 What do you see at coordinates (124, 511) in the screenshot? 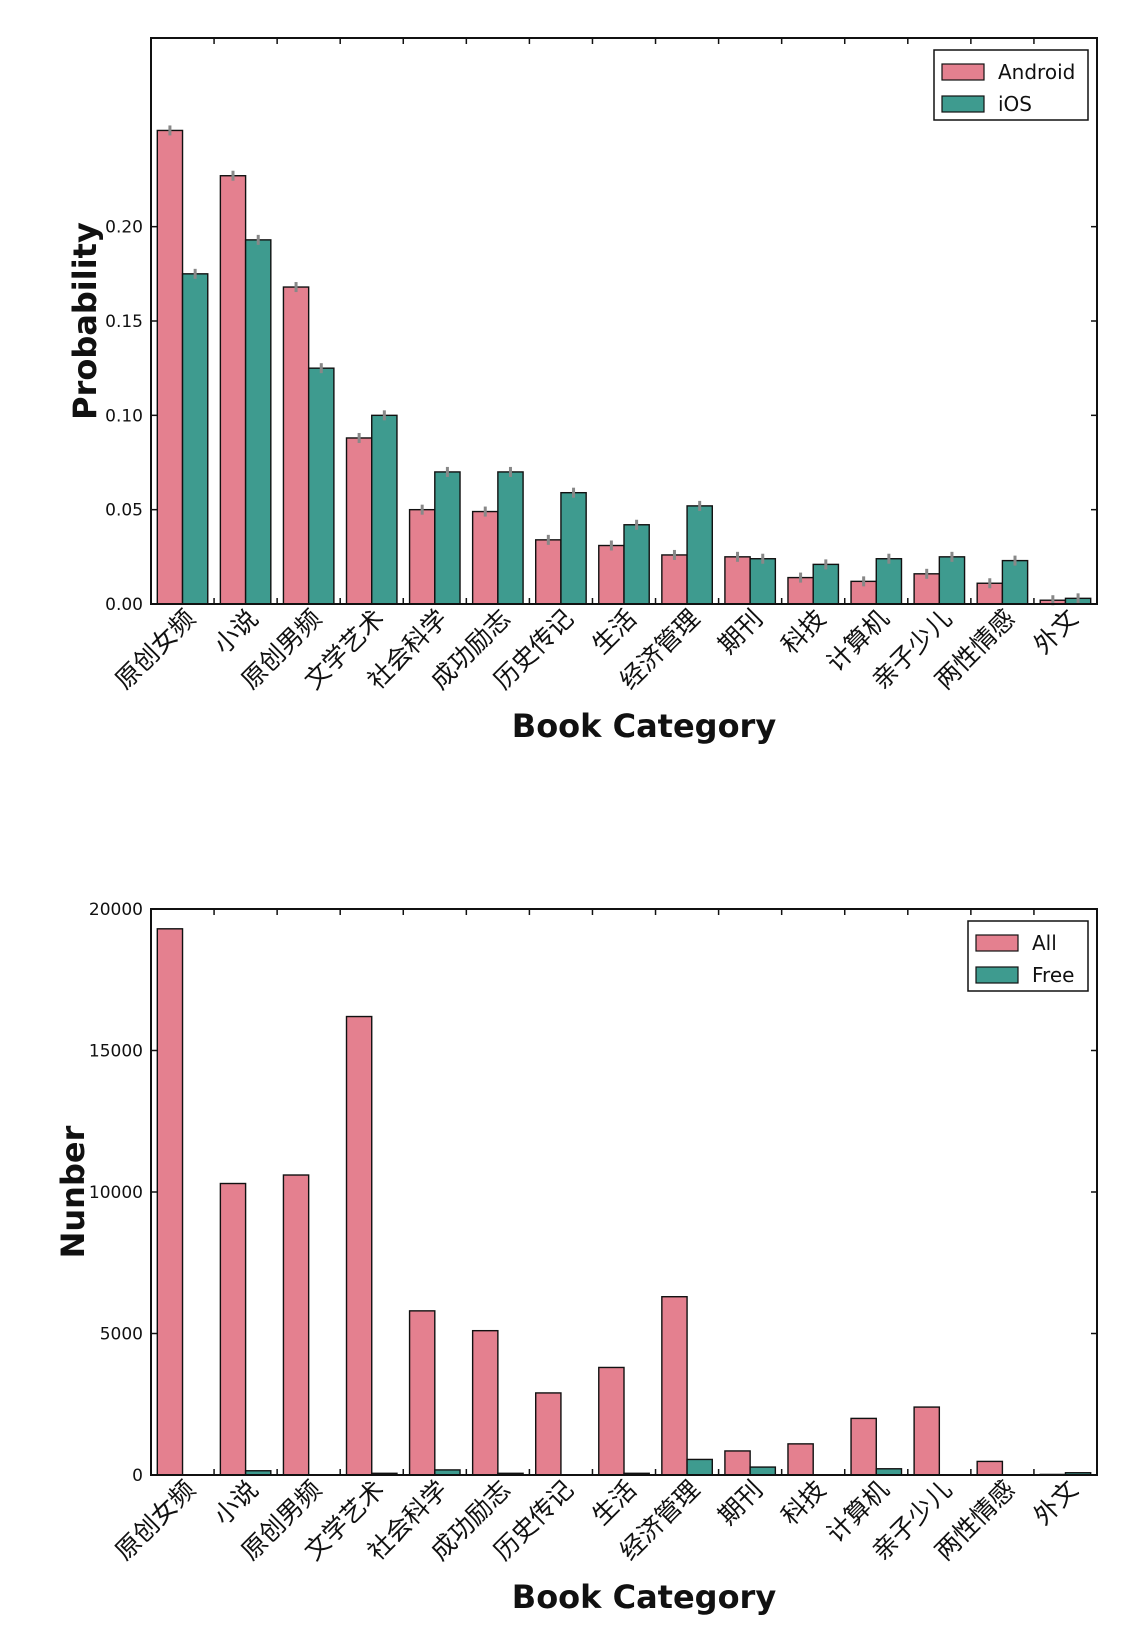
I see `y-tick-label: 0.05` at bounding box center [124, 511].